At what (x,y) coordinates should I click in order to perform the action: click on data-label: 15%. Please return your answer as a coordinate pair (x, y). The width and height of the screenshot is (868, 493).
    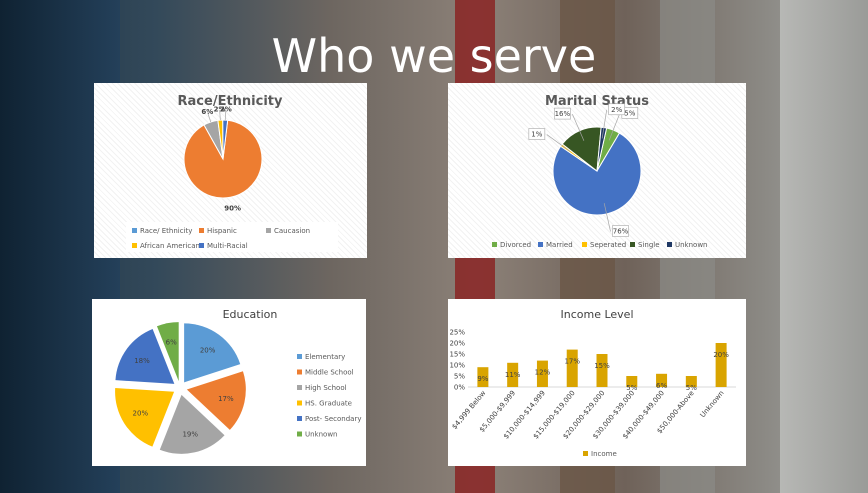
    Looking at the image, I should click on (602, 366).